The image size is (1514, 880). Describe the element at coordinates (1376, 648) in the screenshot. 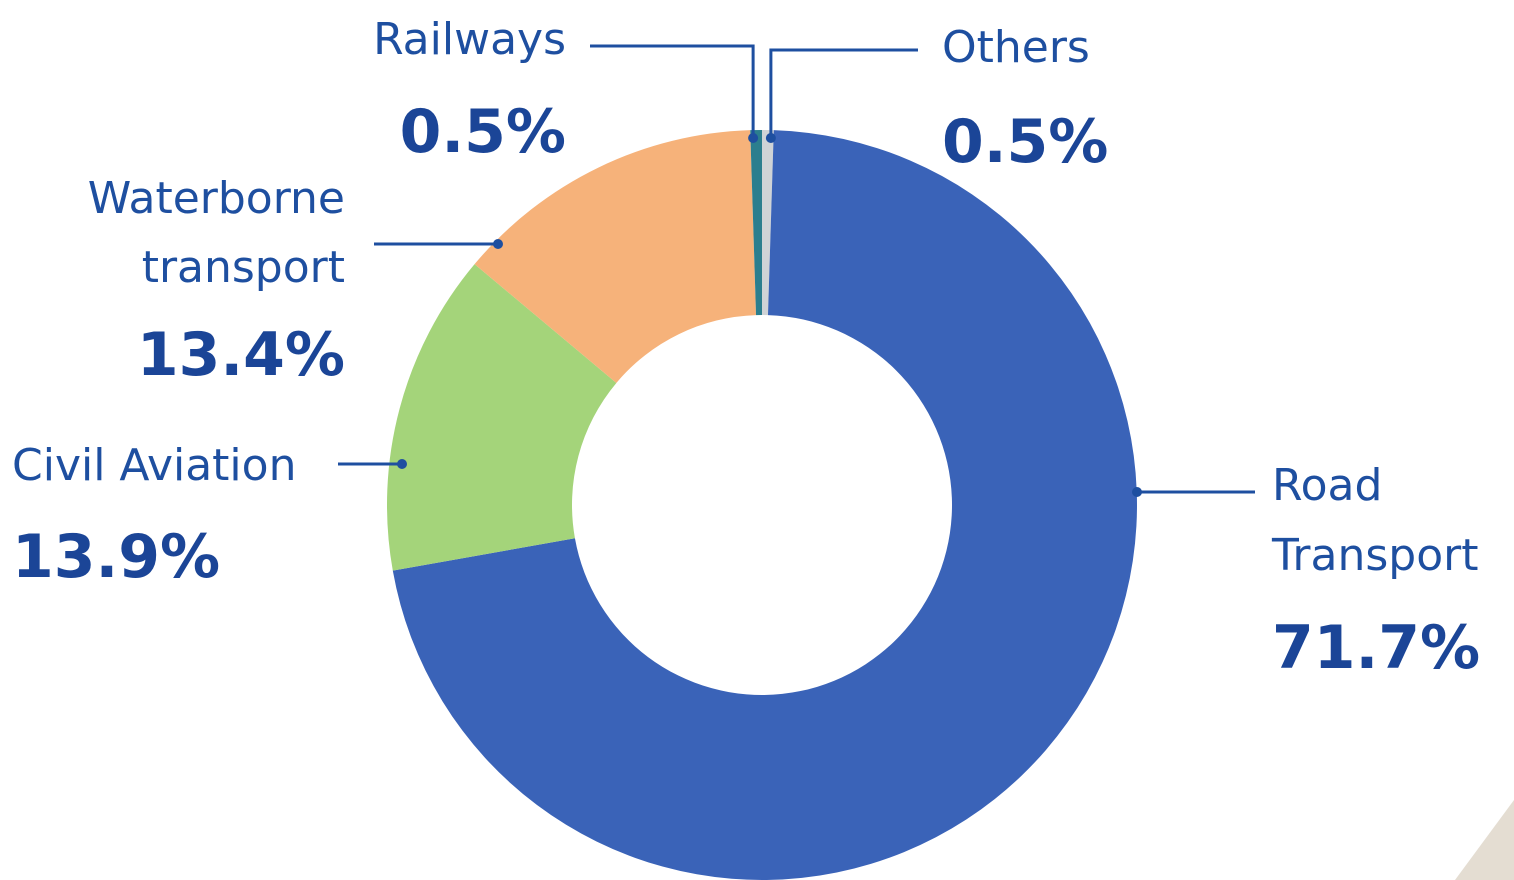

I see `value-label-road-transport: 71.7%` at that location.